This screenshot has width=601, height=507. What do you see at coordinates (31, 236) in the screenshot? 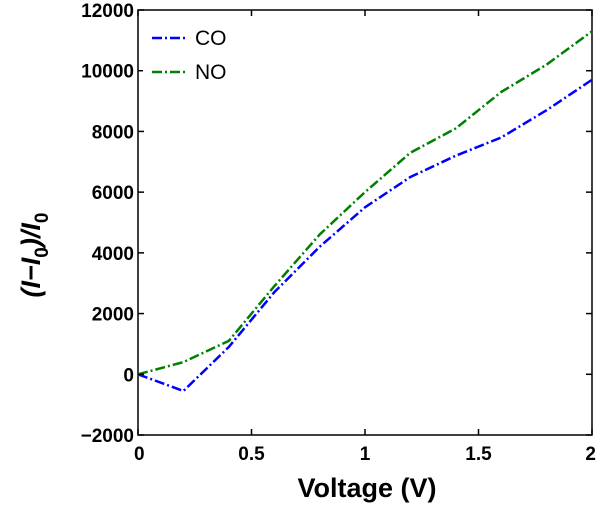
I see `y-axis-title-mid: )/I` at bounding box center [31, 236].